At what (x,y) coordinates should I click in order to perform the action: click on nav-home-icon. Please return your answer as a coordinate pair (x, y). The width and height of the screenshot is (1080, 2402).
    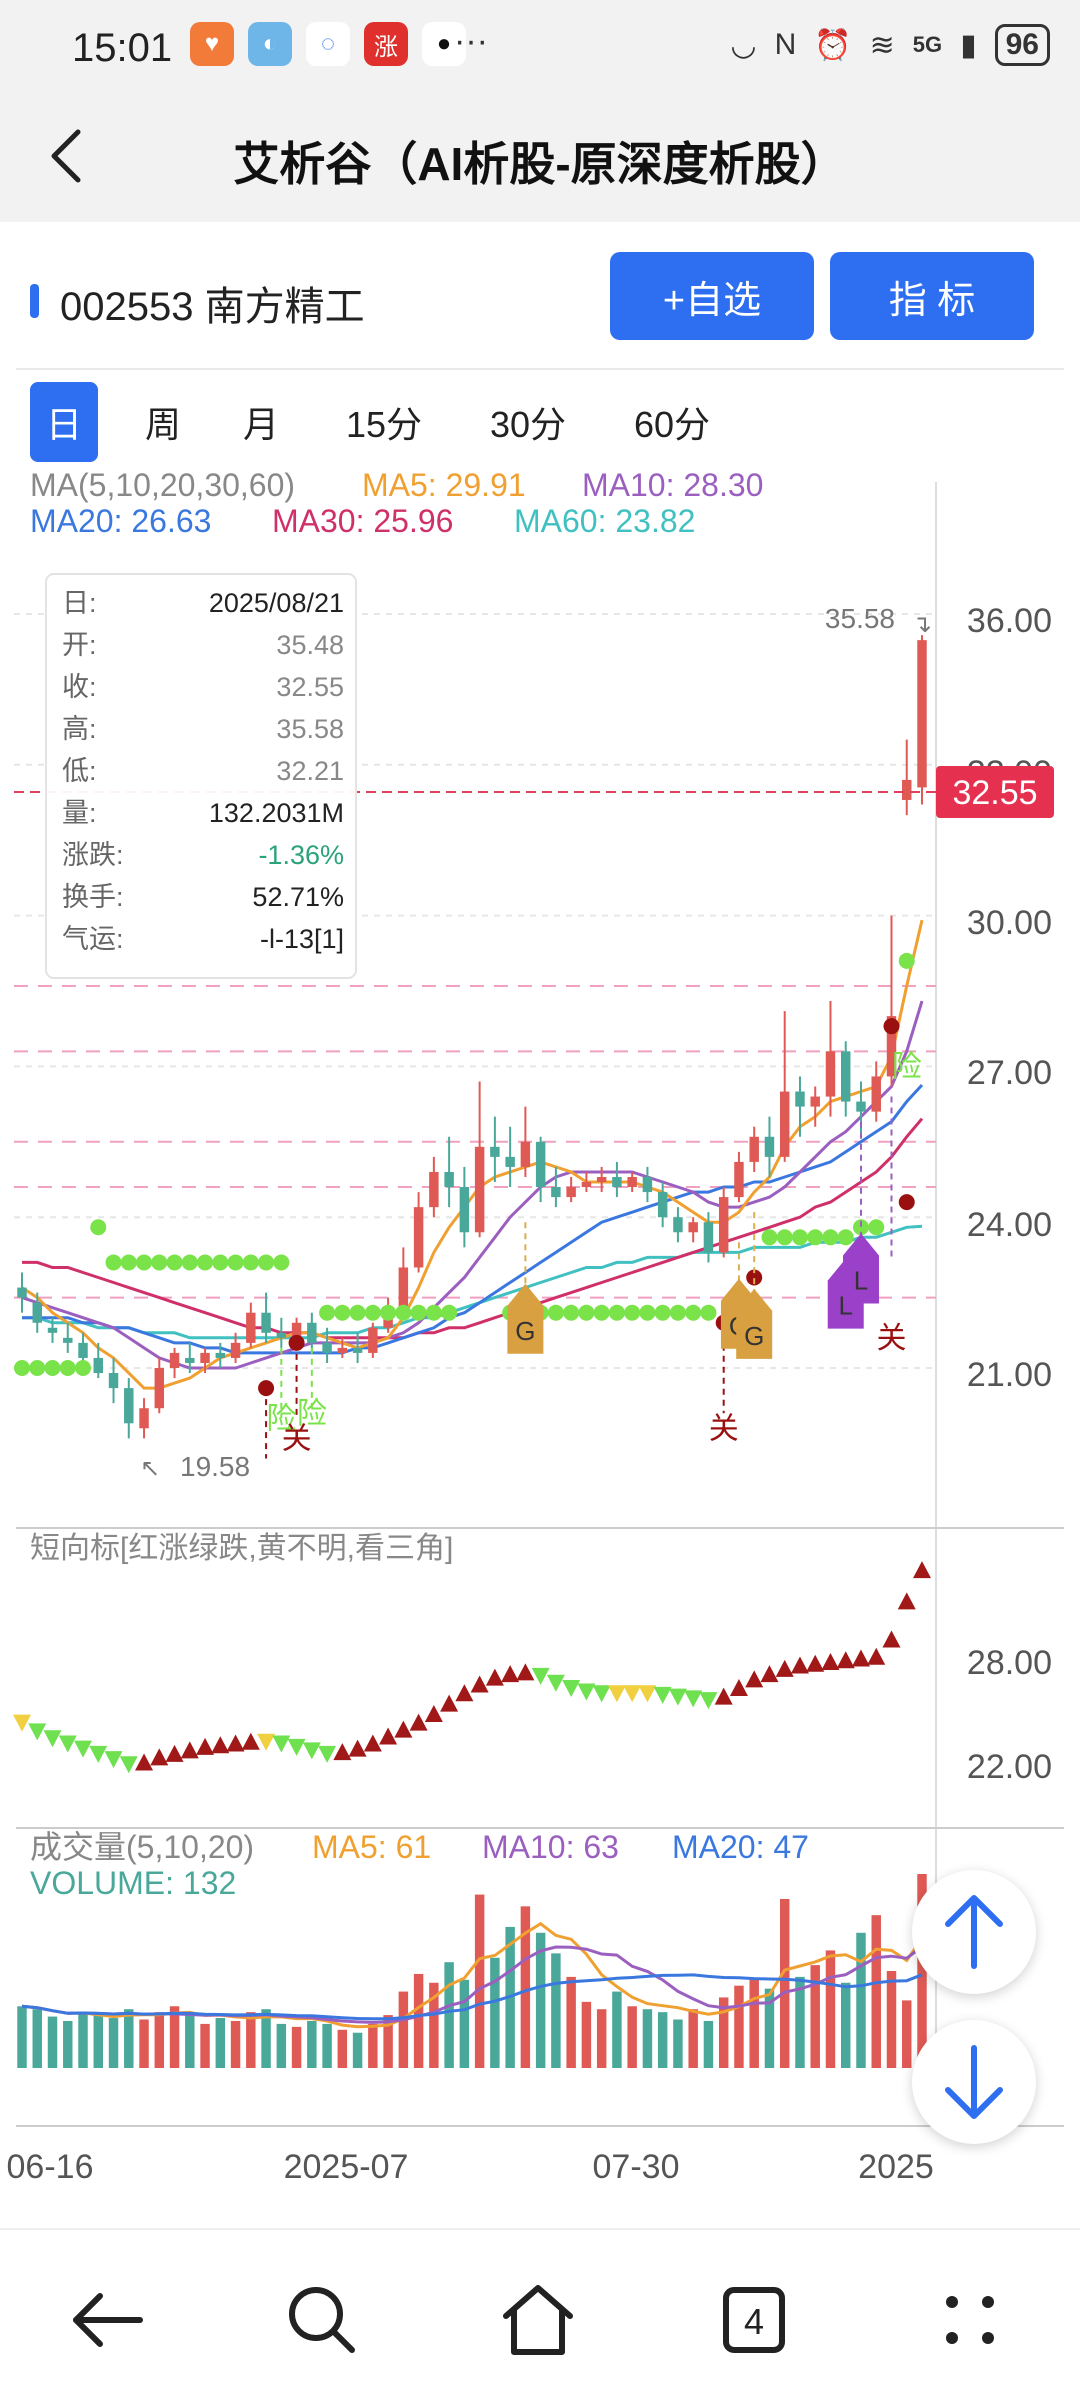
    Looking at the image, I should click on (538, 2320).